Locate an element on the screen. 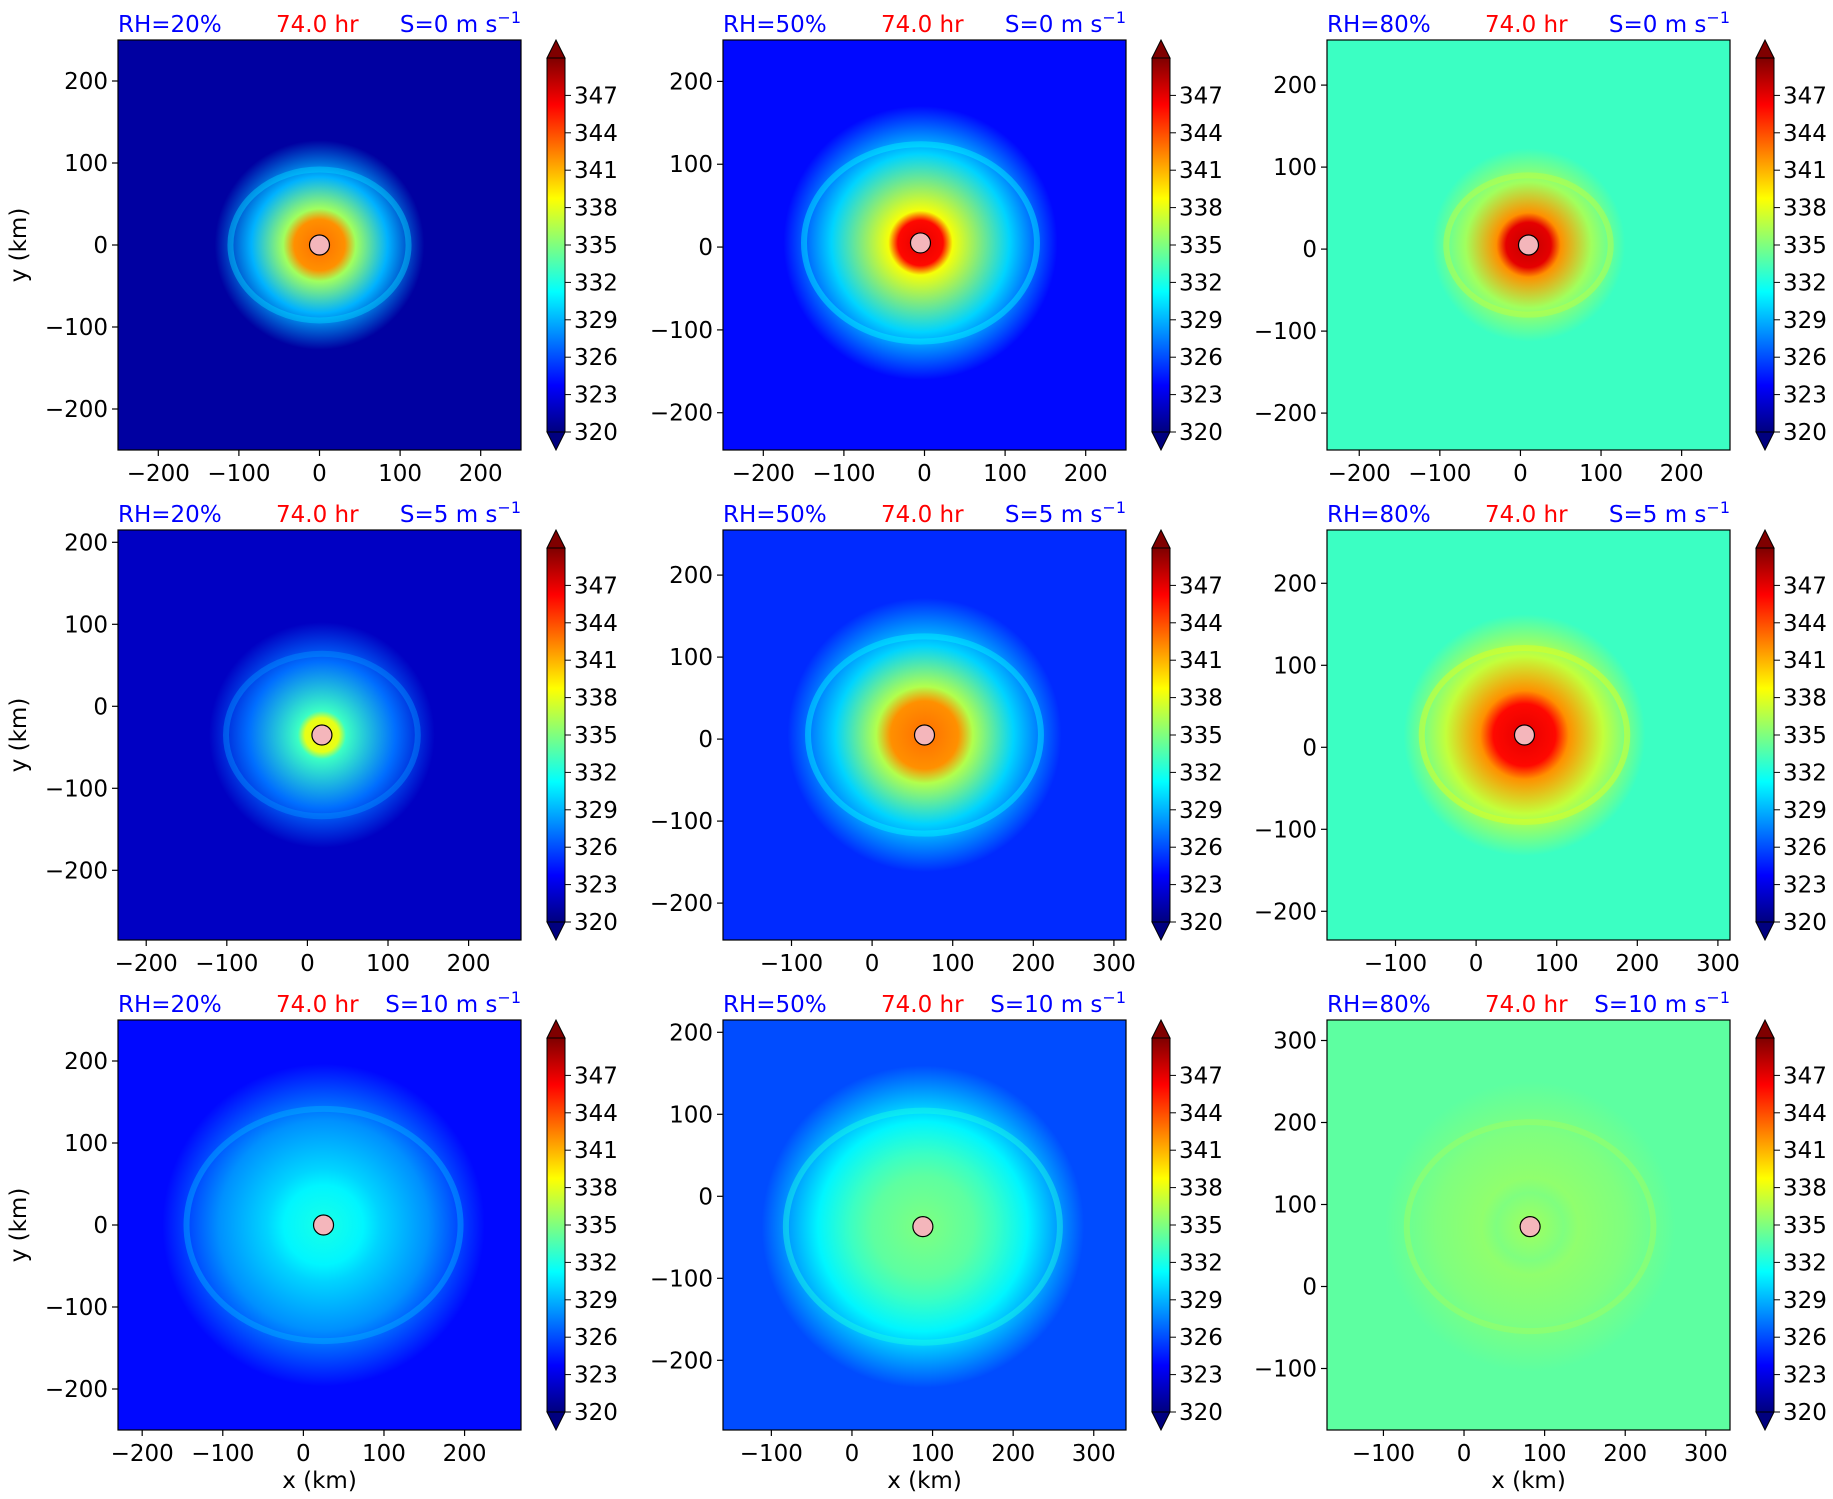 This screenshot has height=1499, width=1833. x-tick-label: −100 is located at coordinates (226, 964).